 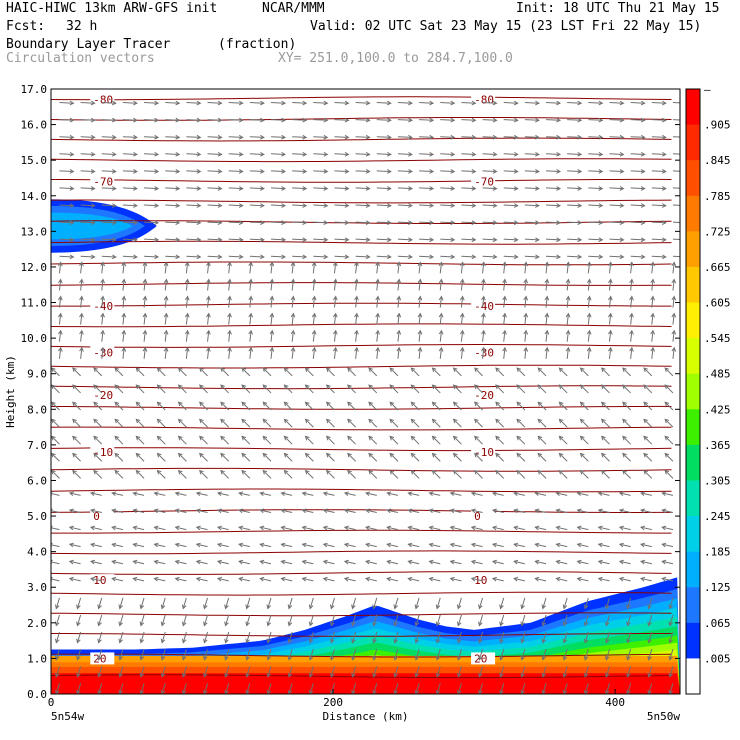 What do you see at coordinates (103, 395) in the screenshot?
I see `contour-label: -20` at bounding box center [103, 395].